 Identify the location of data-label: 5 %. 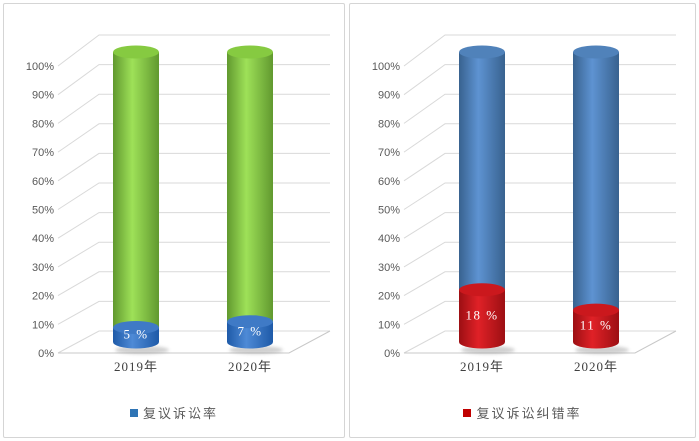
(135, 333).